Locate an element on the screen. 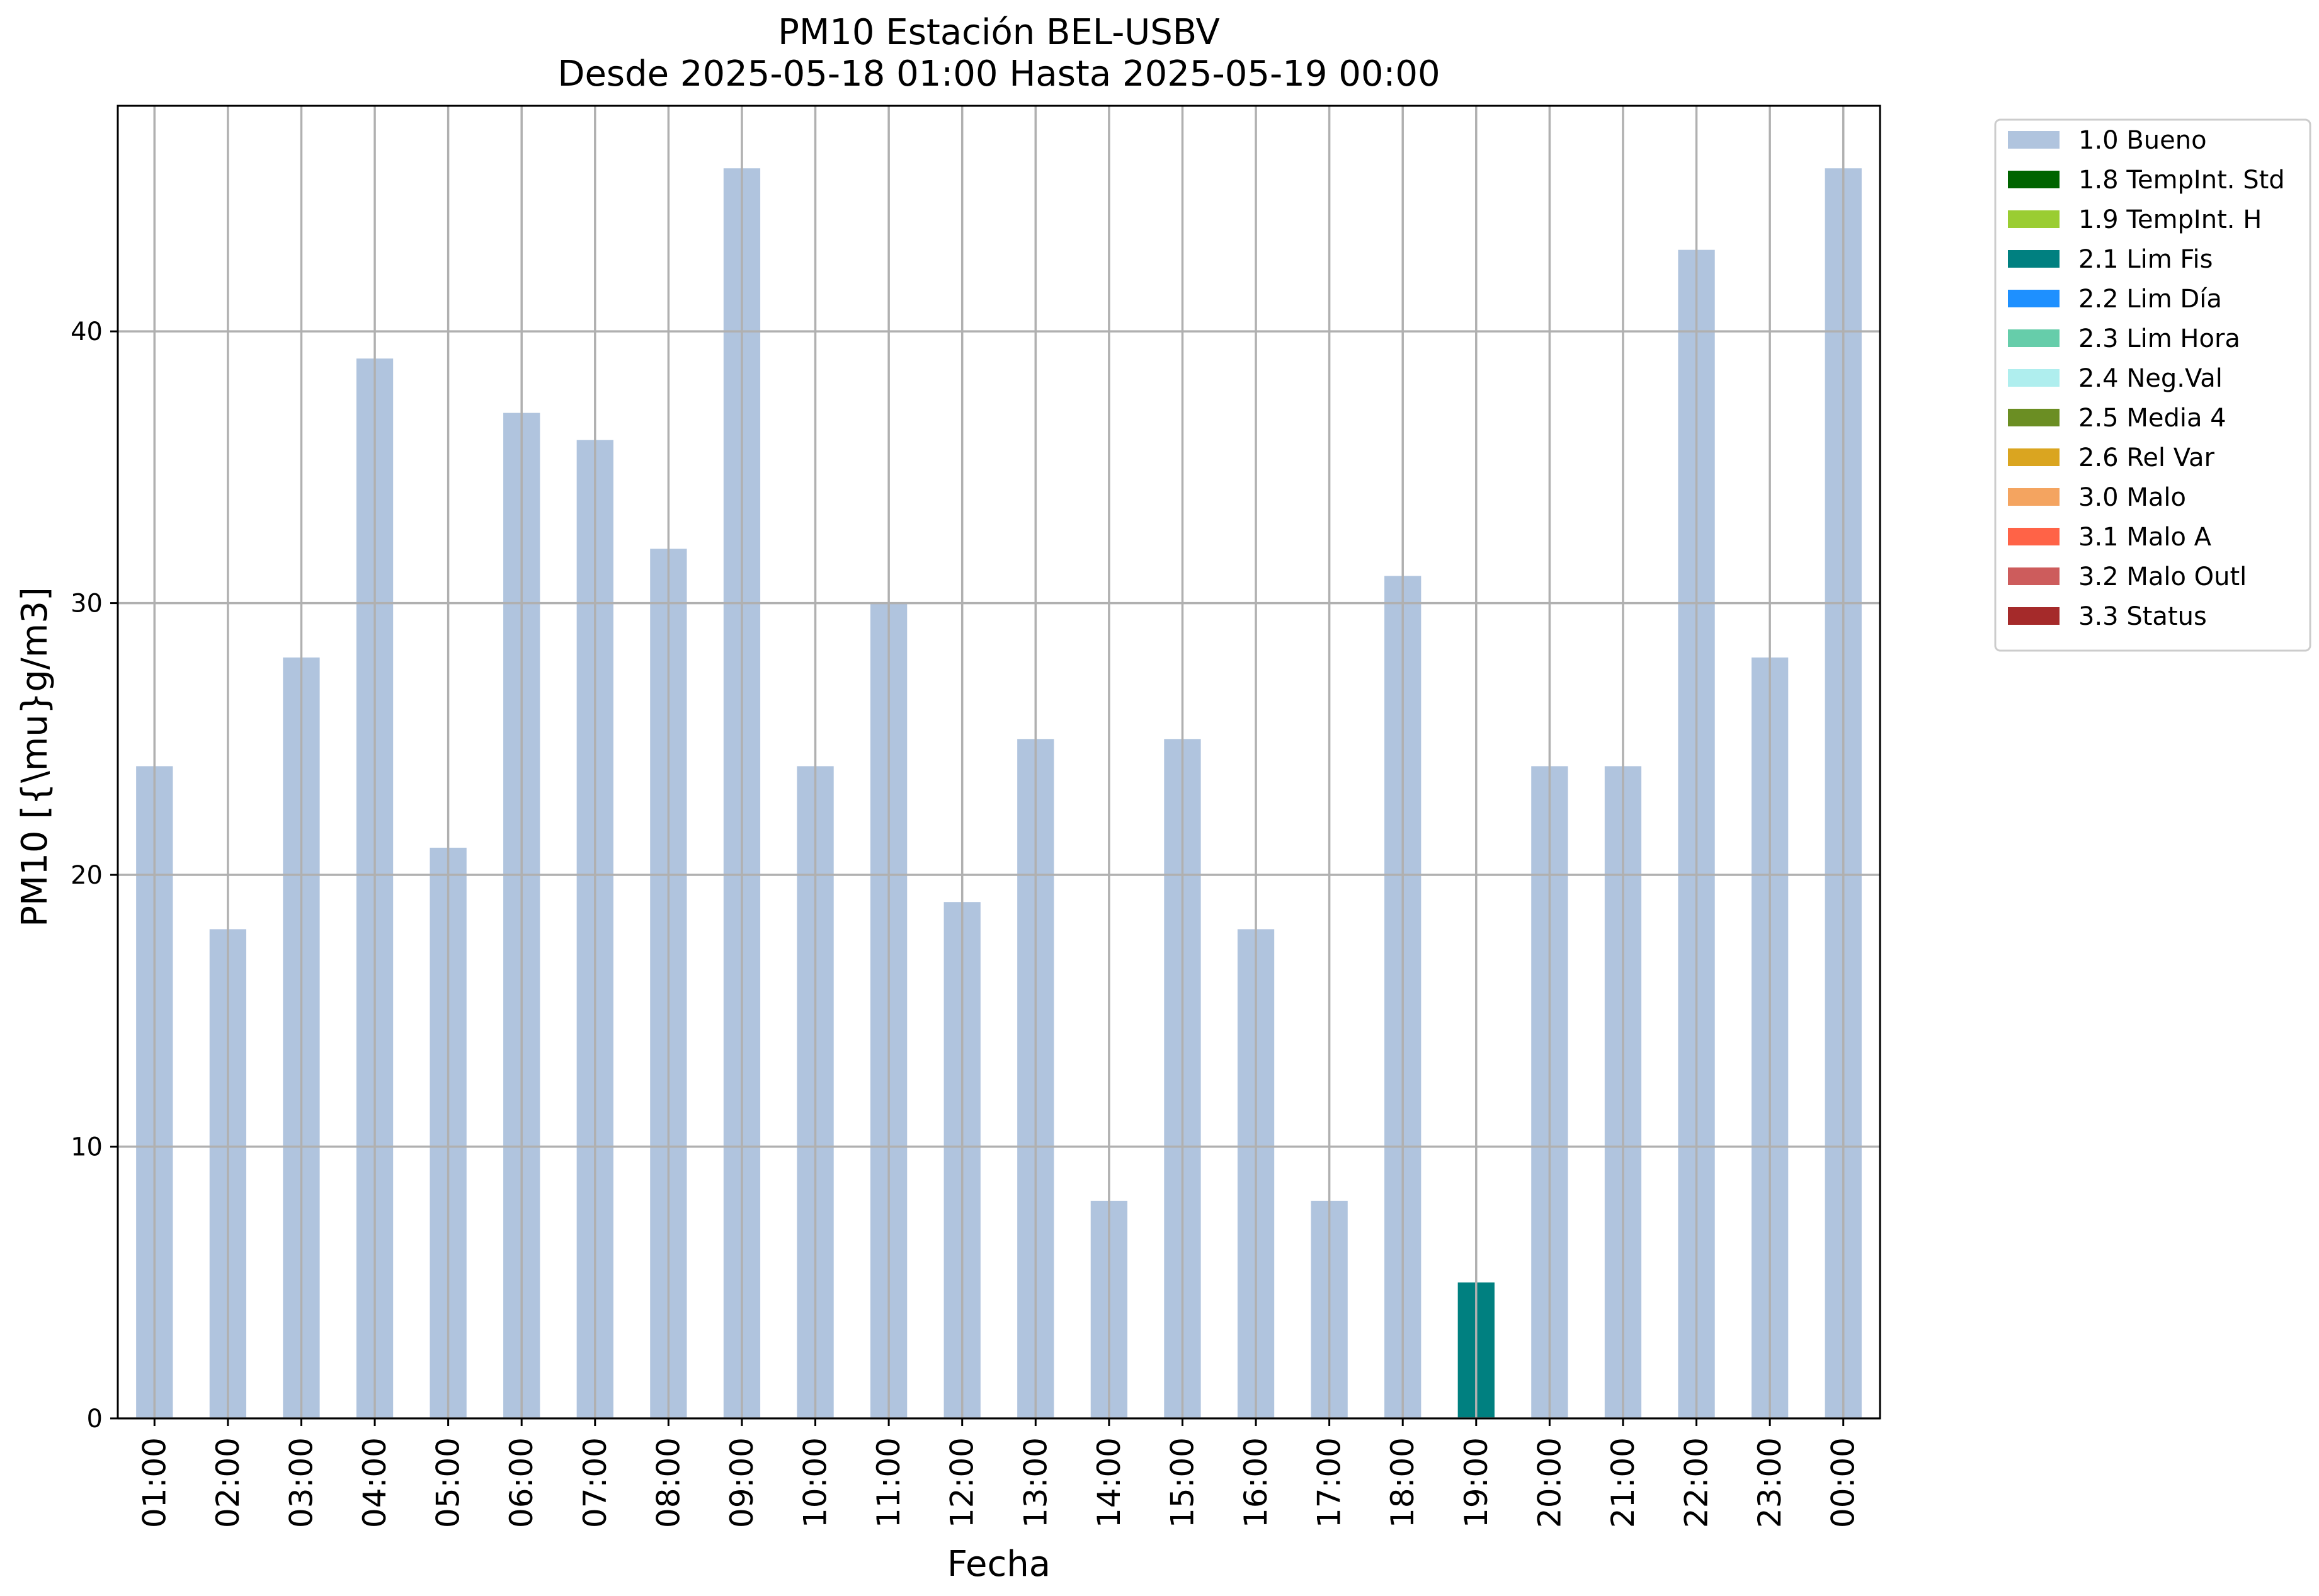  y-tick-label: 10 is located at coordinates (87, 1147).